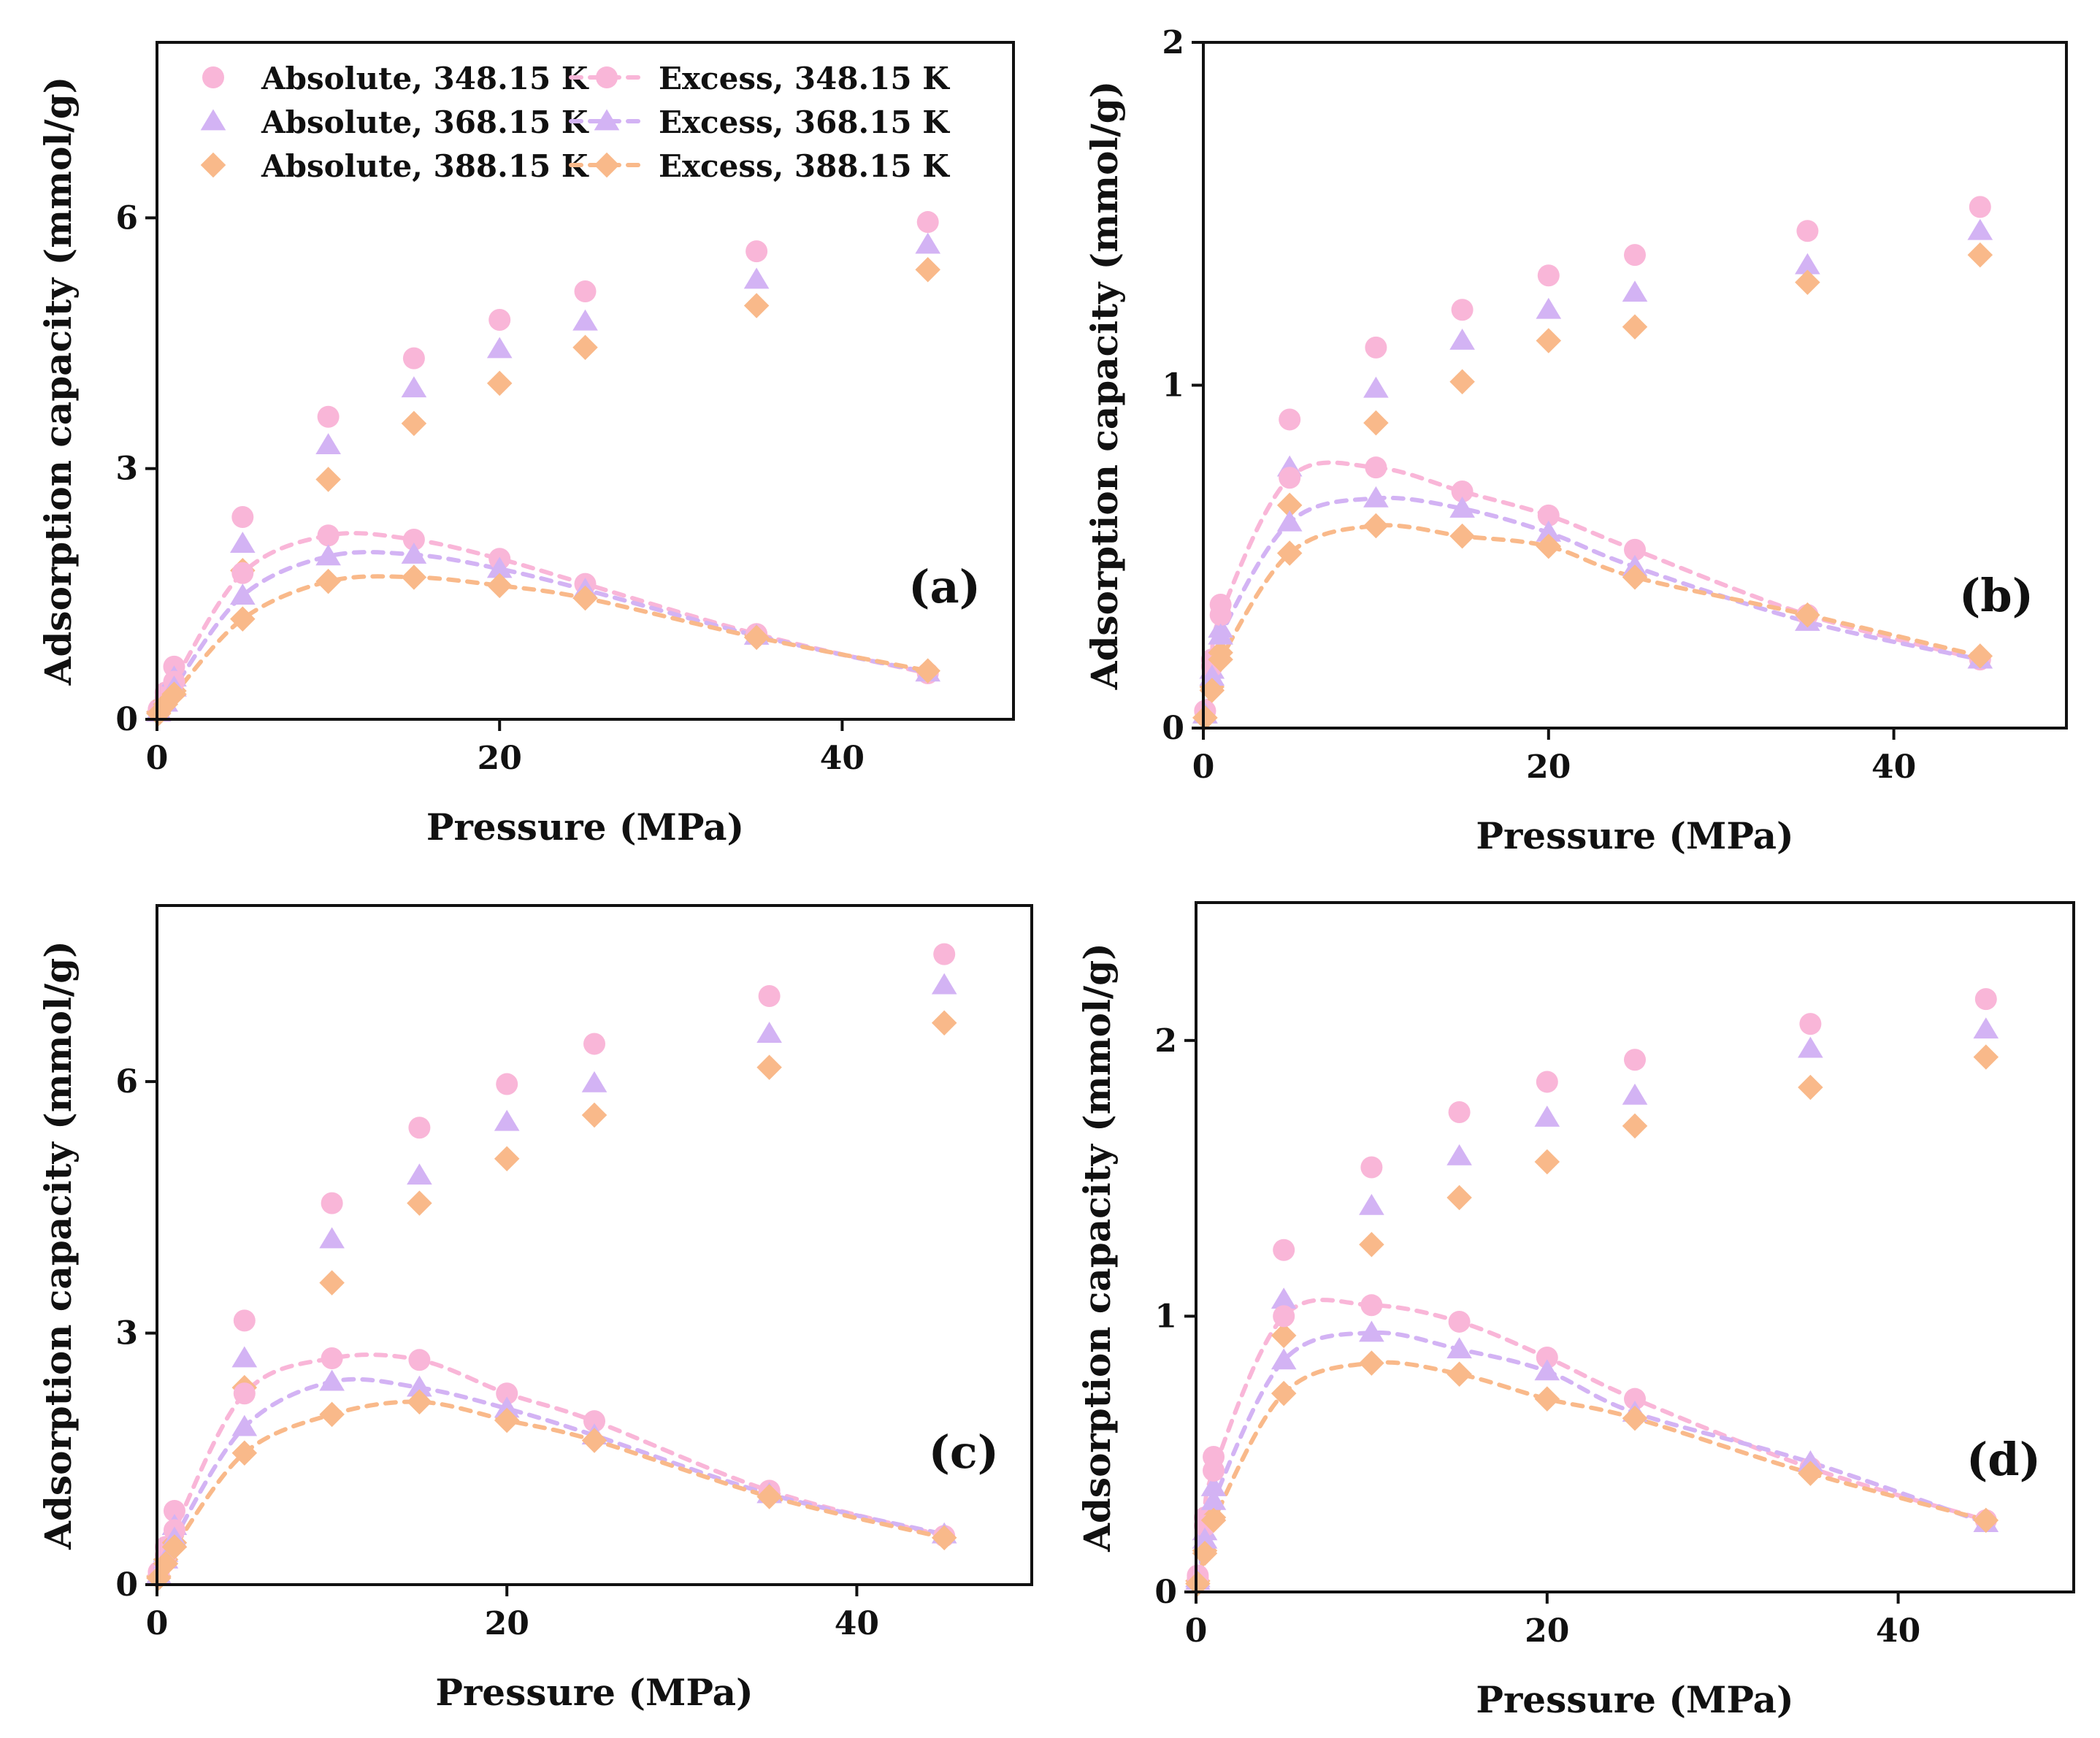 The width and height of the screenshot is (2100, 1738). I want to click on y-tick-label: 3, so click(126, 1333).